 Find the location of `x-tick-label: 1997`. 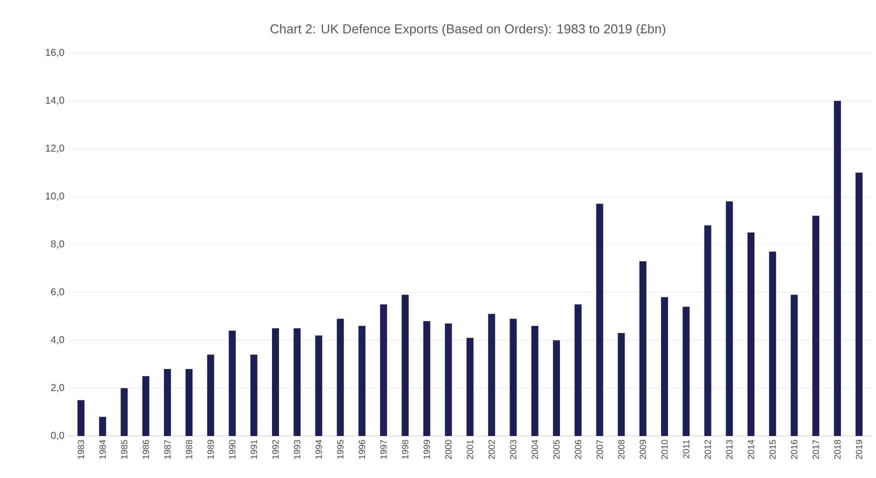

x-tick-label: 1997 is located at coordinates (383, 449).